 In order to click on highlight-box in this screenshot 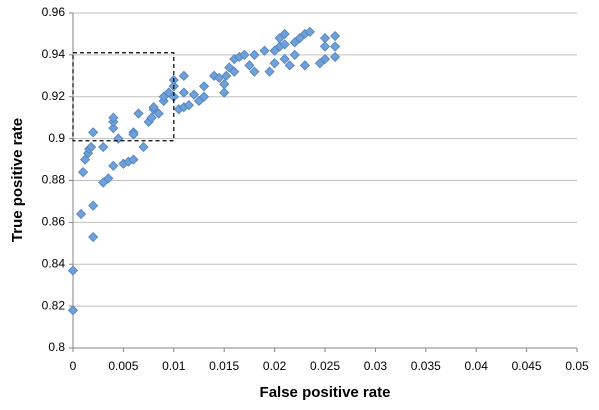, I will do `click(123, 97)`.